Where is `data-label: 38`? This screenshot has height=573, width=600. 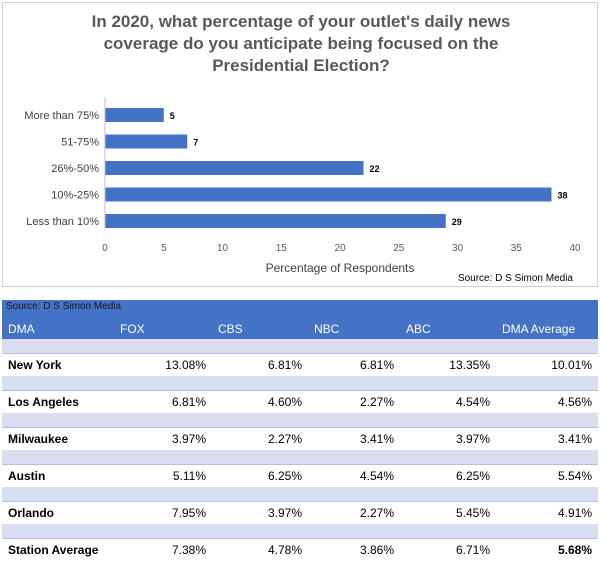 data-label: 38 is located at coordinates (563, 196).